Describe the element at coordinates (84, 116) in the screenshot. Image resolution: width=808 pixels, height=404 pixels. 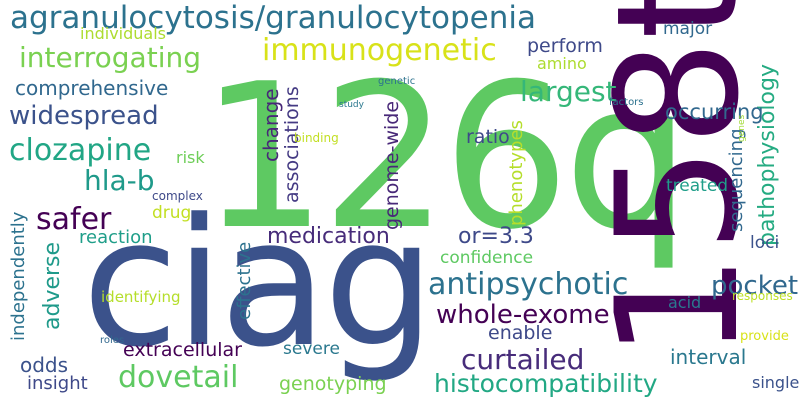
I see `word-widespread: widespread` at that location.